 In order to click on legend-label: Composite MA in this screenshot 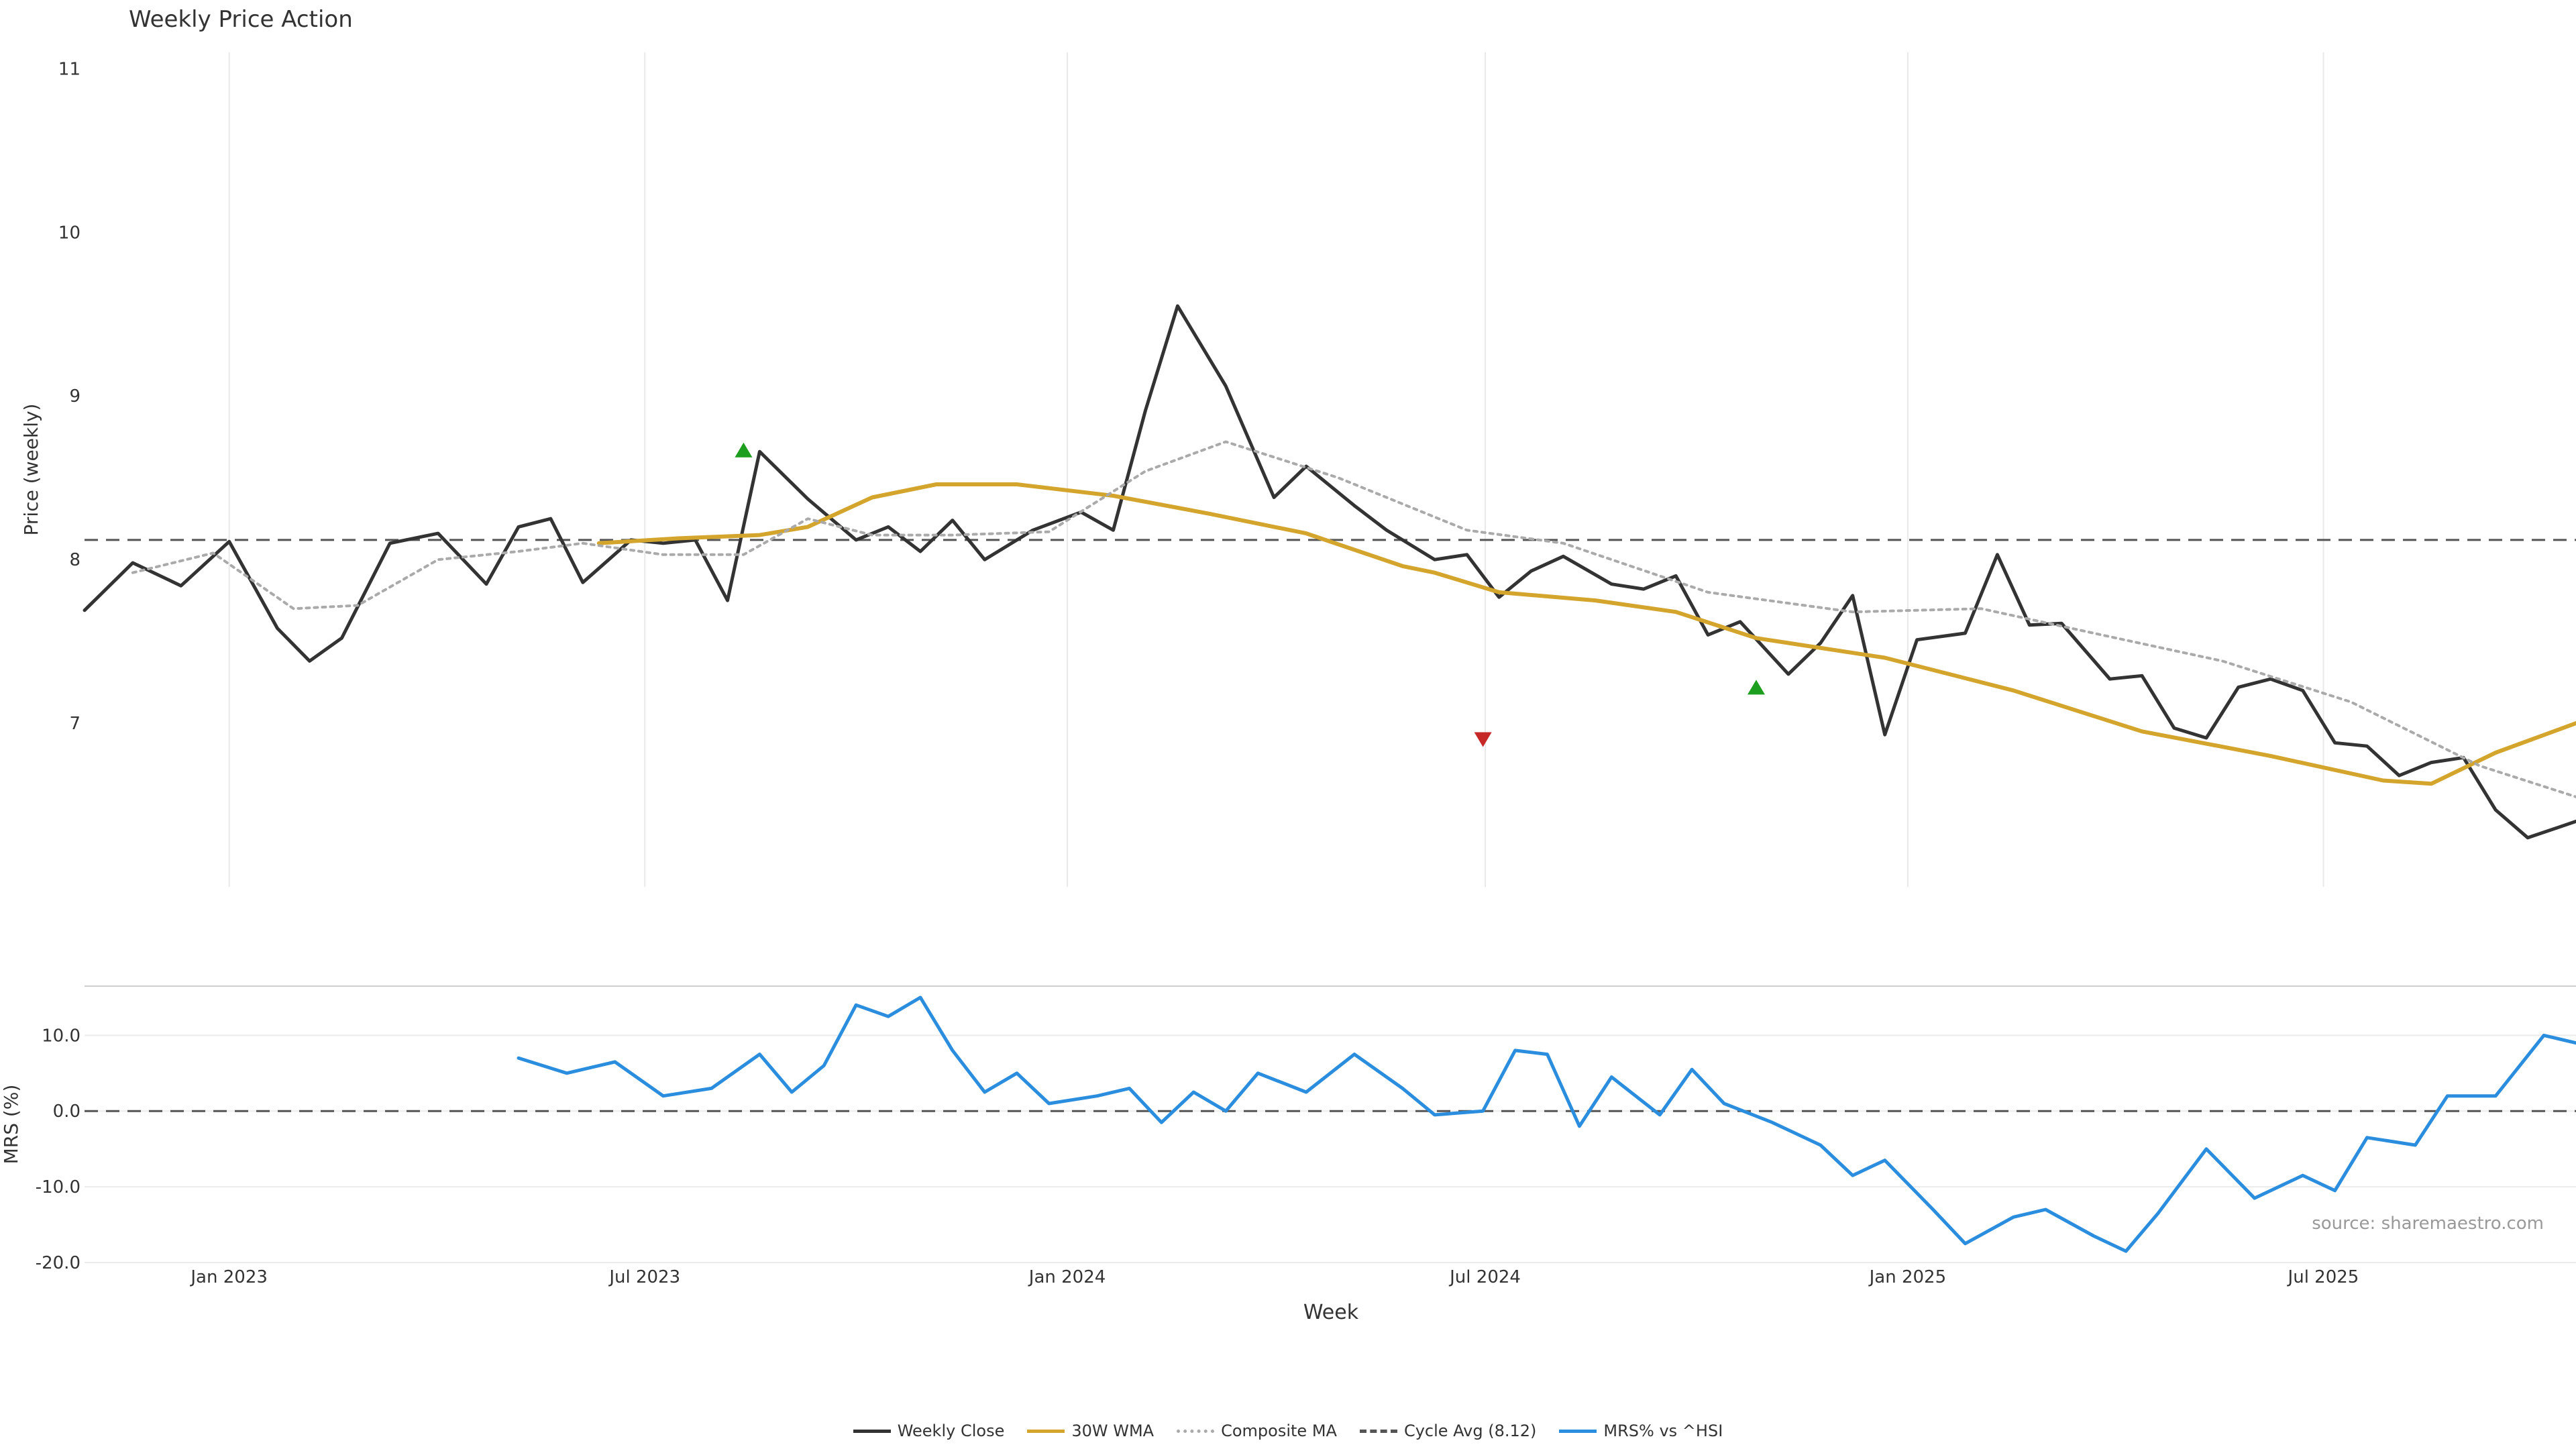, I will do `click(1279, 1430)`.